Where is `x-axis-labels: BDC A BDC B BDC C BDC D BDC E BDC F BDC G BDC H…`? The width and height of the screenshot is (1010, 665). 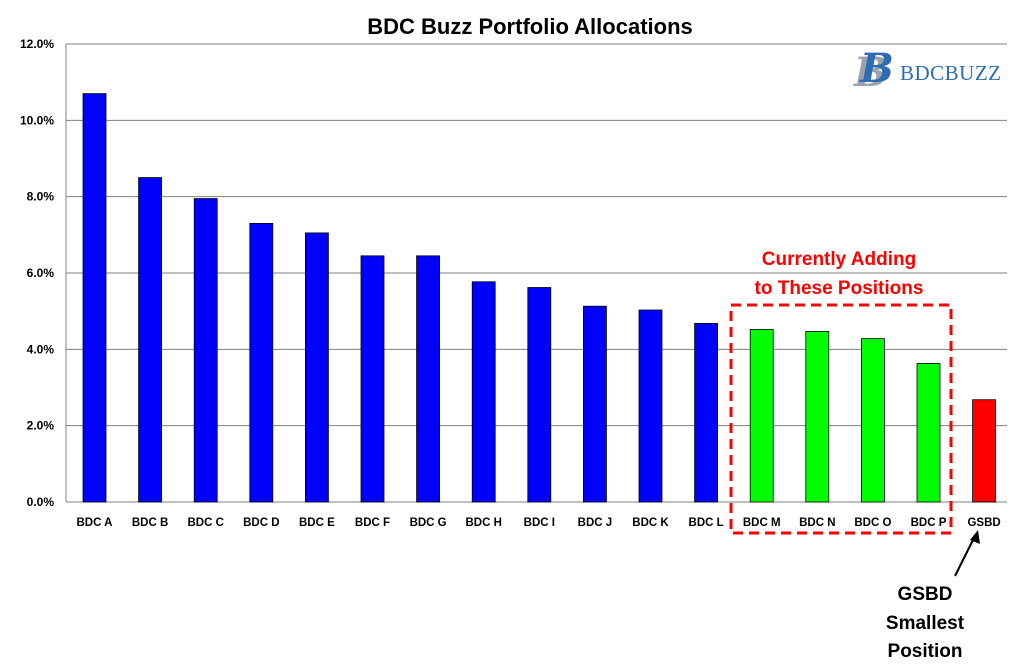 x-axis-labels: BDC A BDC B BDC C BDC D BDC E BDC F BDC G BDC H… is located at coordinates (539, 523).